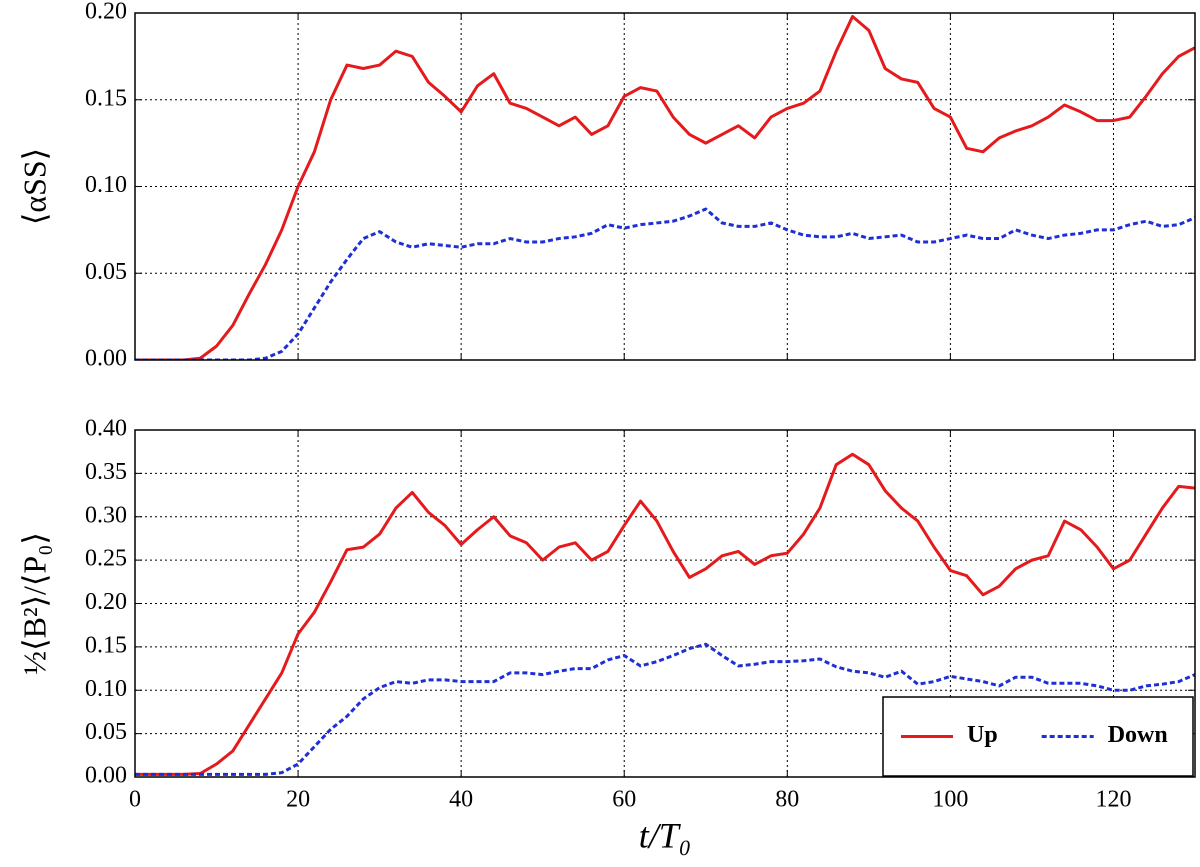 The width and height of the screenshot is (1200, 867). What do you see at coordinates (665, 709) in the screenshot?
I see `series-line` at bounding box center [665, 709].